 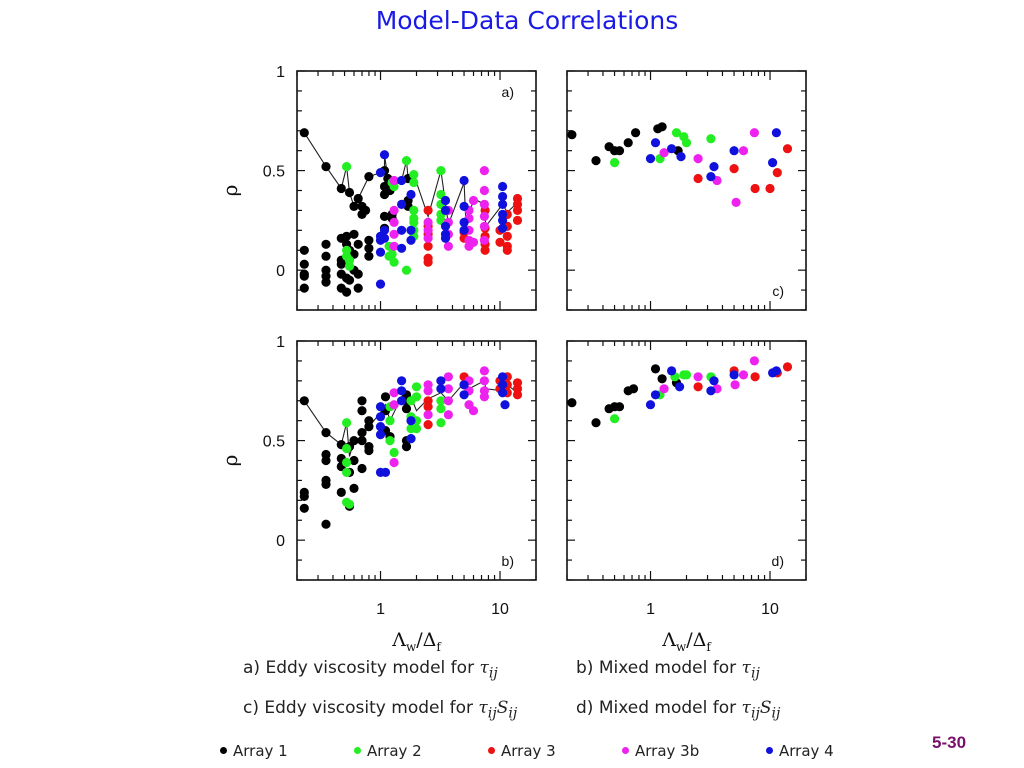 I want to click on legend-item-array-4: Array 4, so click(x=800, y=751).